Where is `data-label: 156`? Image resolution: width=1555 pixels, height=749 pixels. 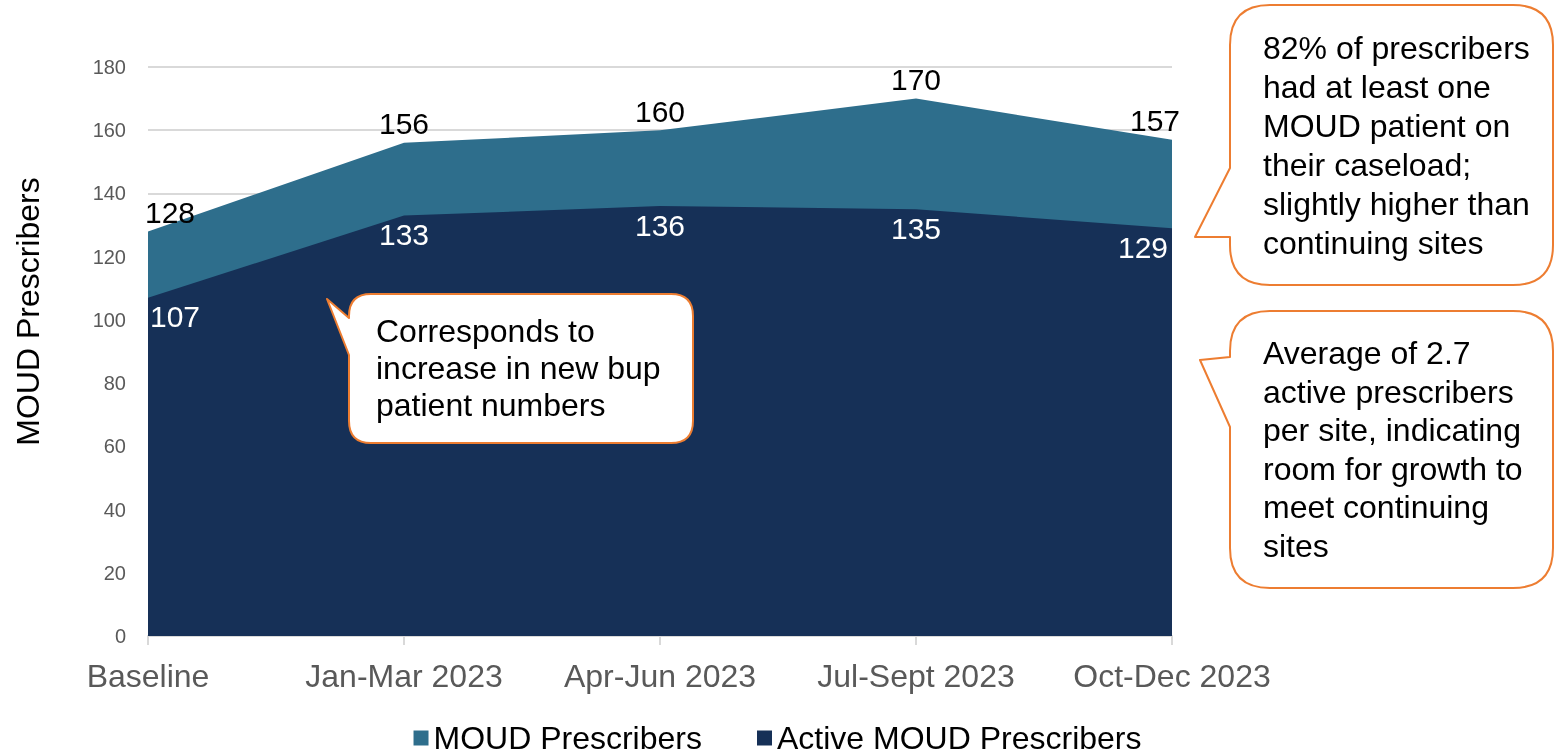 data-label: 156 is located at coordinates (404, 124).